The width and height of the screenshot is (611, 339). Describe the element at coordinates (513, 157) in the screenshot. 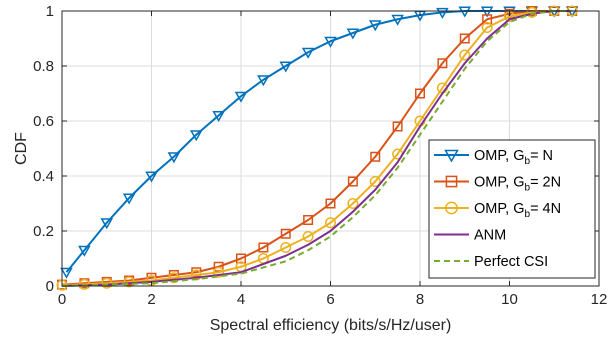

I see `legend-label: OMP, Gb= N` at that location.